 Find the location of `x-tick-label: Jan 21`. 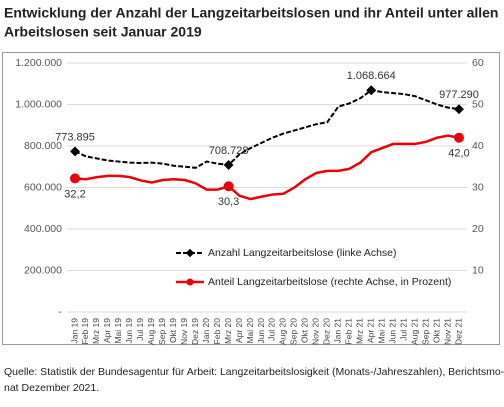

x-tick-label: Jan 21 is located at coordinates (338, 331).